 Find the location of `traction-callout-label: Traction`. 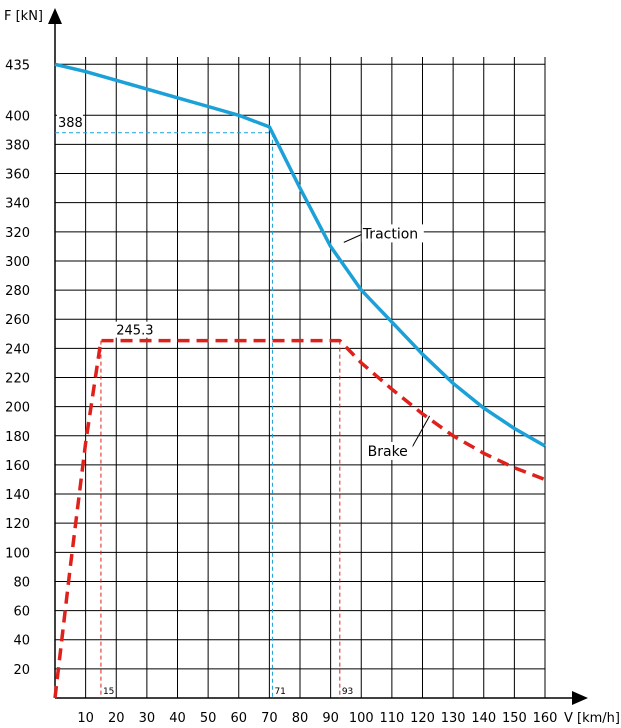

traction-callout-label: Traction is located at coordinates (390, 234).